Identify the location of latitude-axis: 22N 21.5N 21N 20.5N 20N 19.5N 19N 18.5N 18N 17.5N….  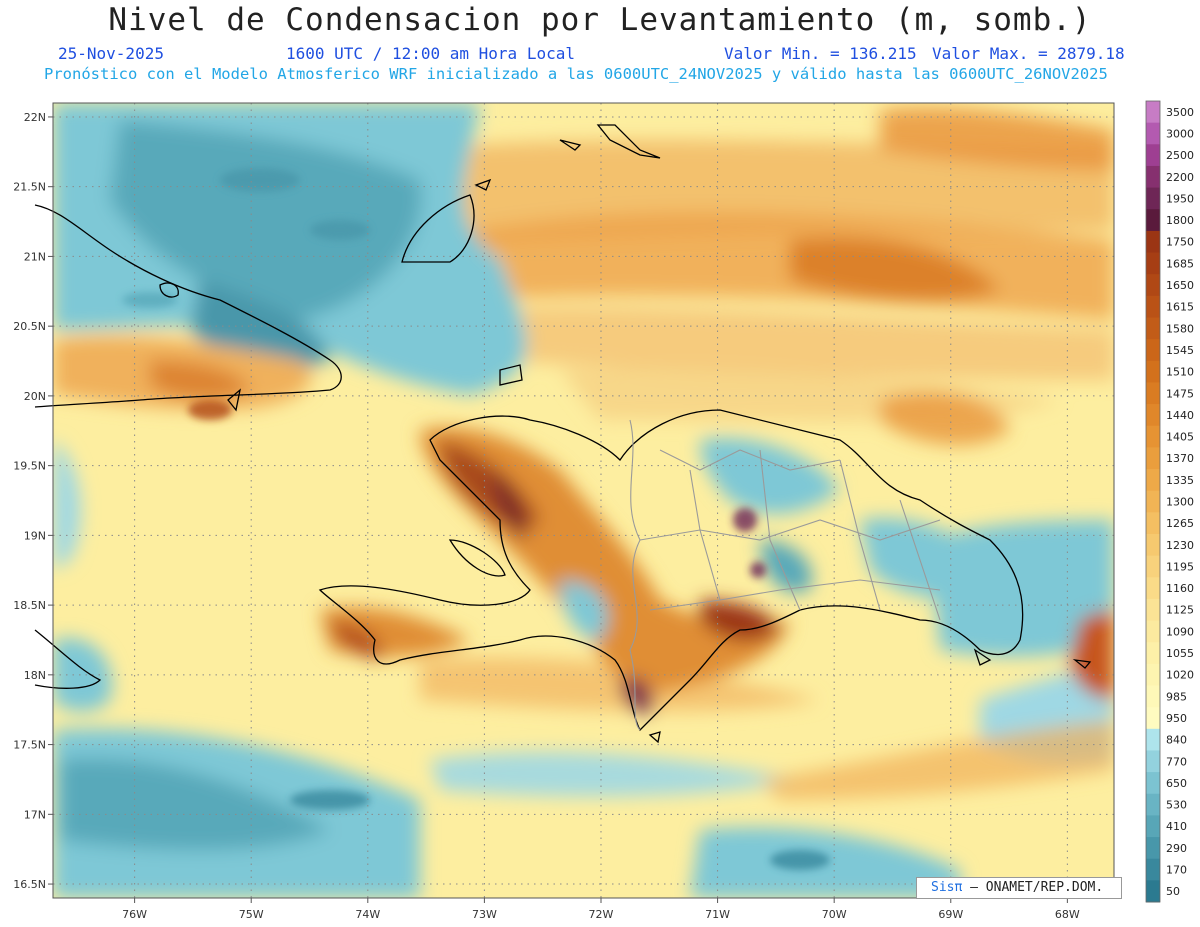
(33, 501).